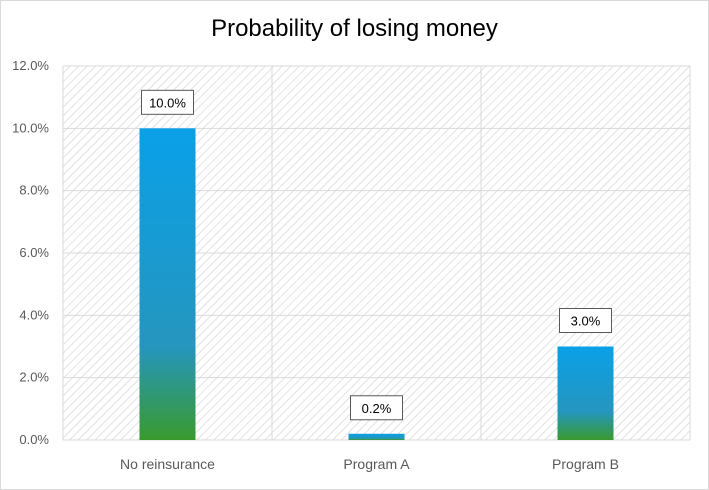 The image size is (709, 490). I want to click on x-tick-label: Program B, so click(585, 464).